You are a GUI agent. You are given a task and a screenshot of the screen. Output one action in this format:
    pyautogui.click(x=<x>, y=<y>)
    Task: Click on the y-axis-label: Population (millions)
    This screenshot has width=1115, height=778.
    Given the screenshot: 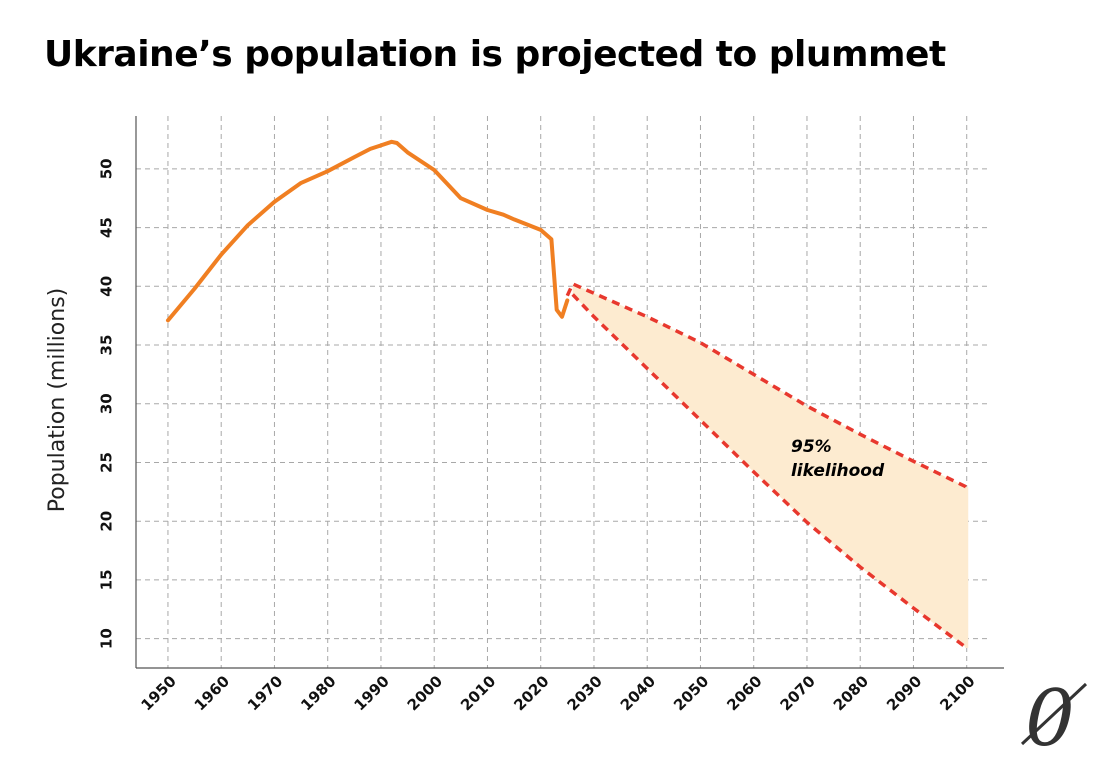 What is the action you would take?
    pyautogui.click(x=57, y=400)
    